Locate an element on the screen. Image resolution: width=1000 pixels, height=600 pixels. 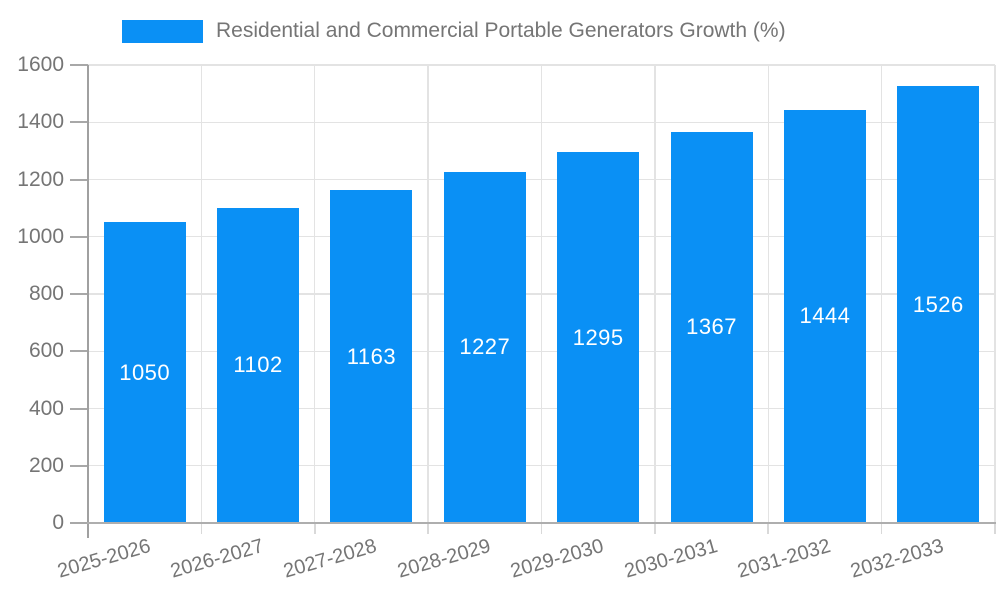
bar: 1163 is located at coordinates (371, 356).